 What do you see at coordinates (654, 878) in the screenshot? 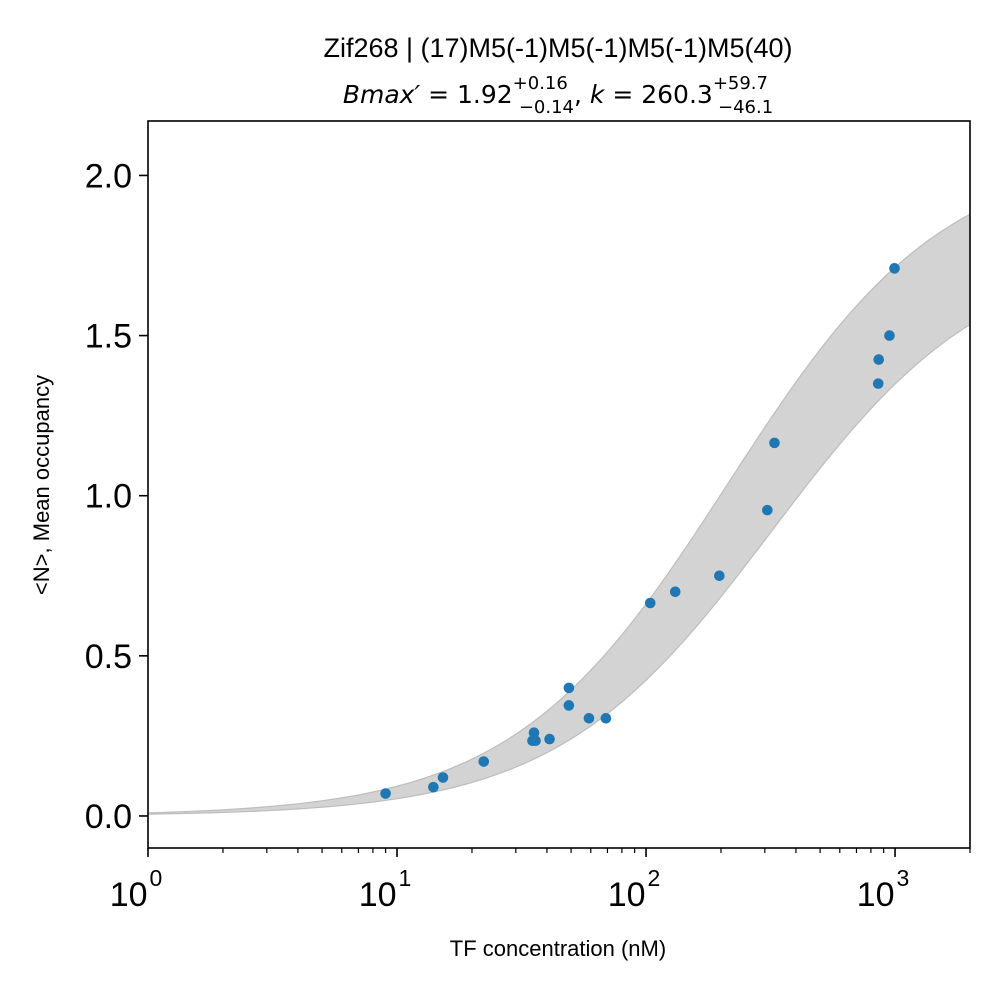
I see `x-tick-exponent: 2` at bounding box center [654, 878].